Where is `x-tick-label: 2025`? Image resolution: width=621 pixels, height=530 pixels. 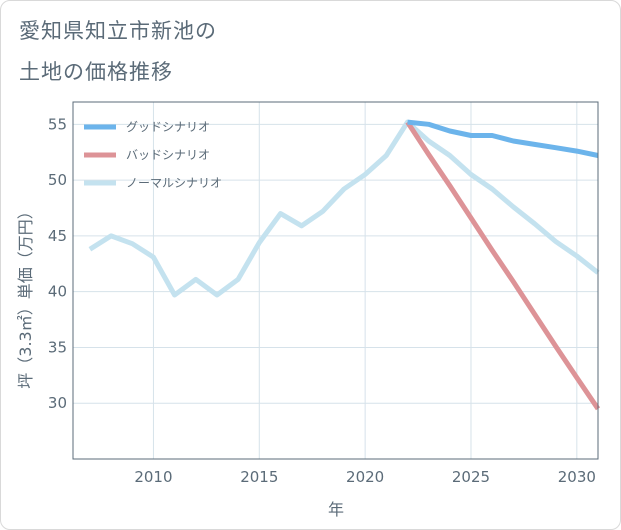
x-tick-label: 2025 is located at coordinates (471, 477).